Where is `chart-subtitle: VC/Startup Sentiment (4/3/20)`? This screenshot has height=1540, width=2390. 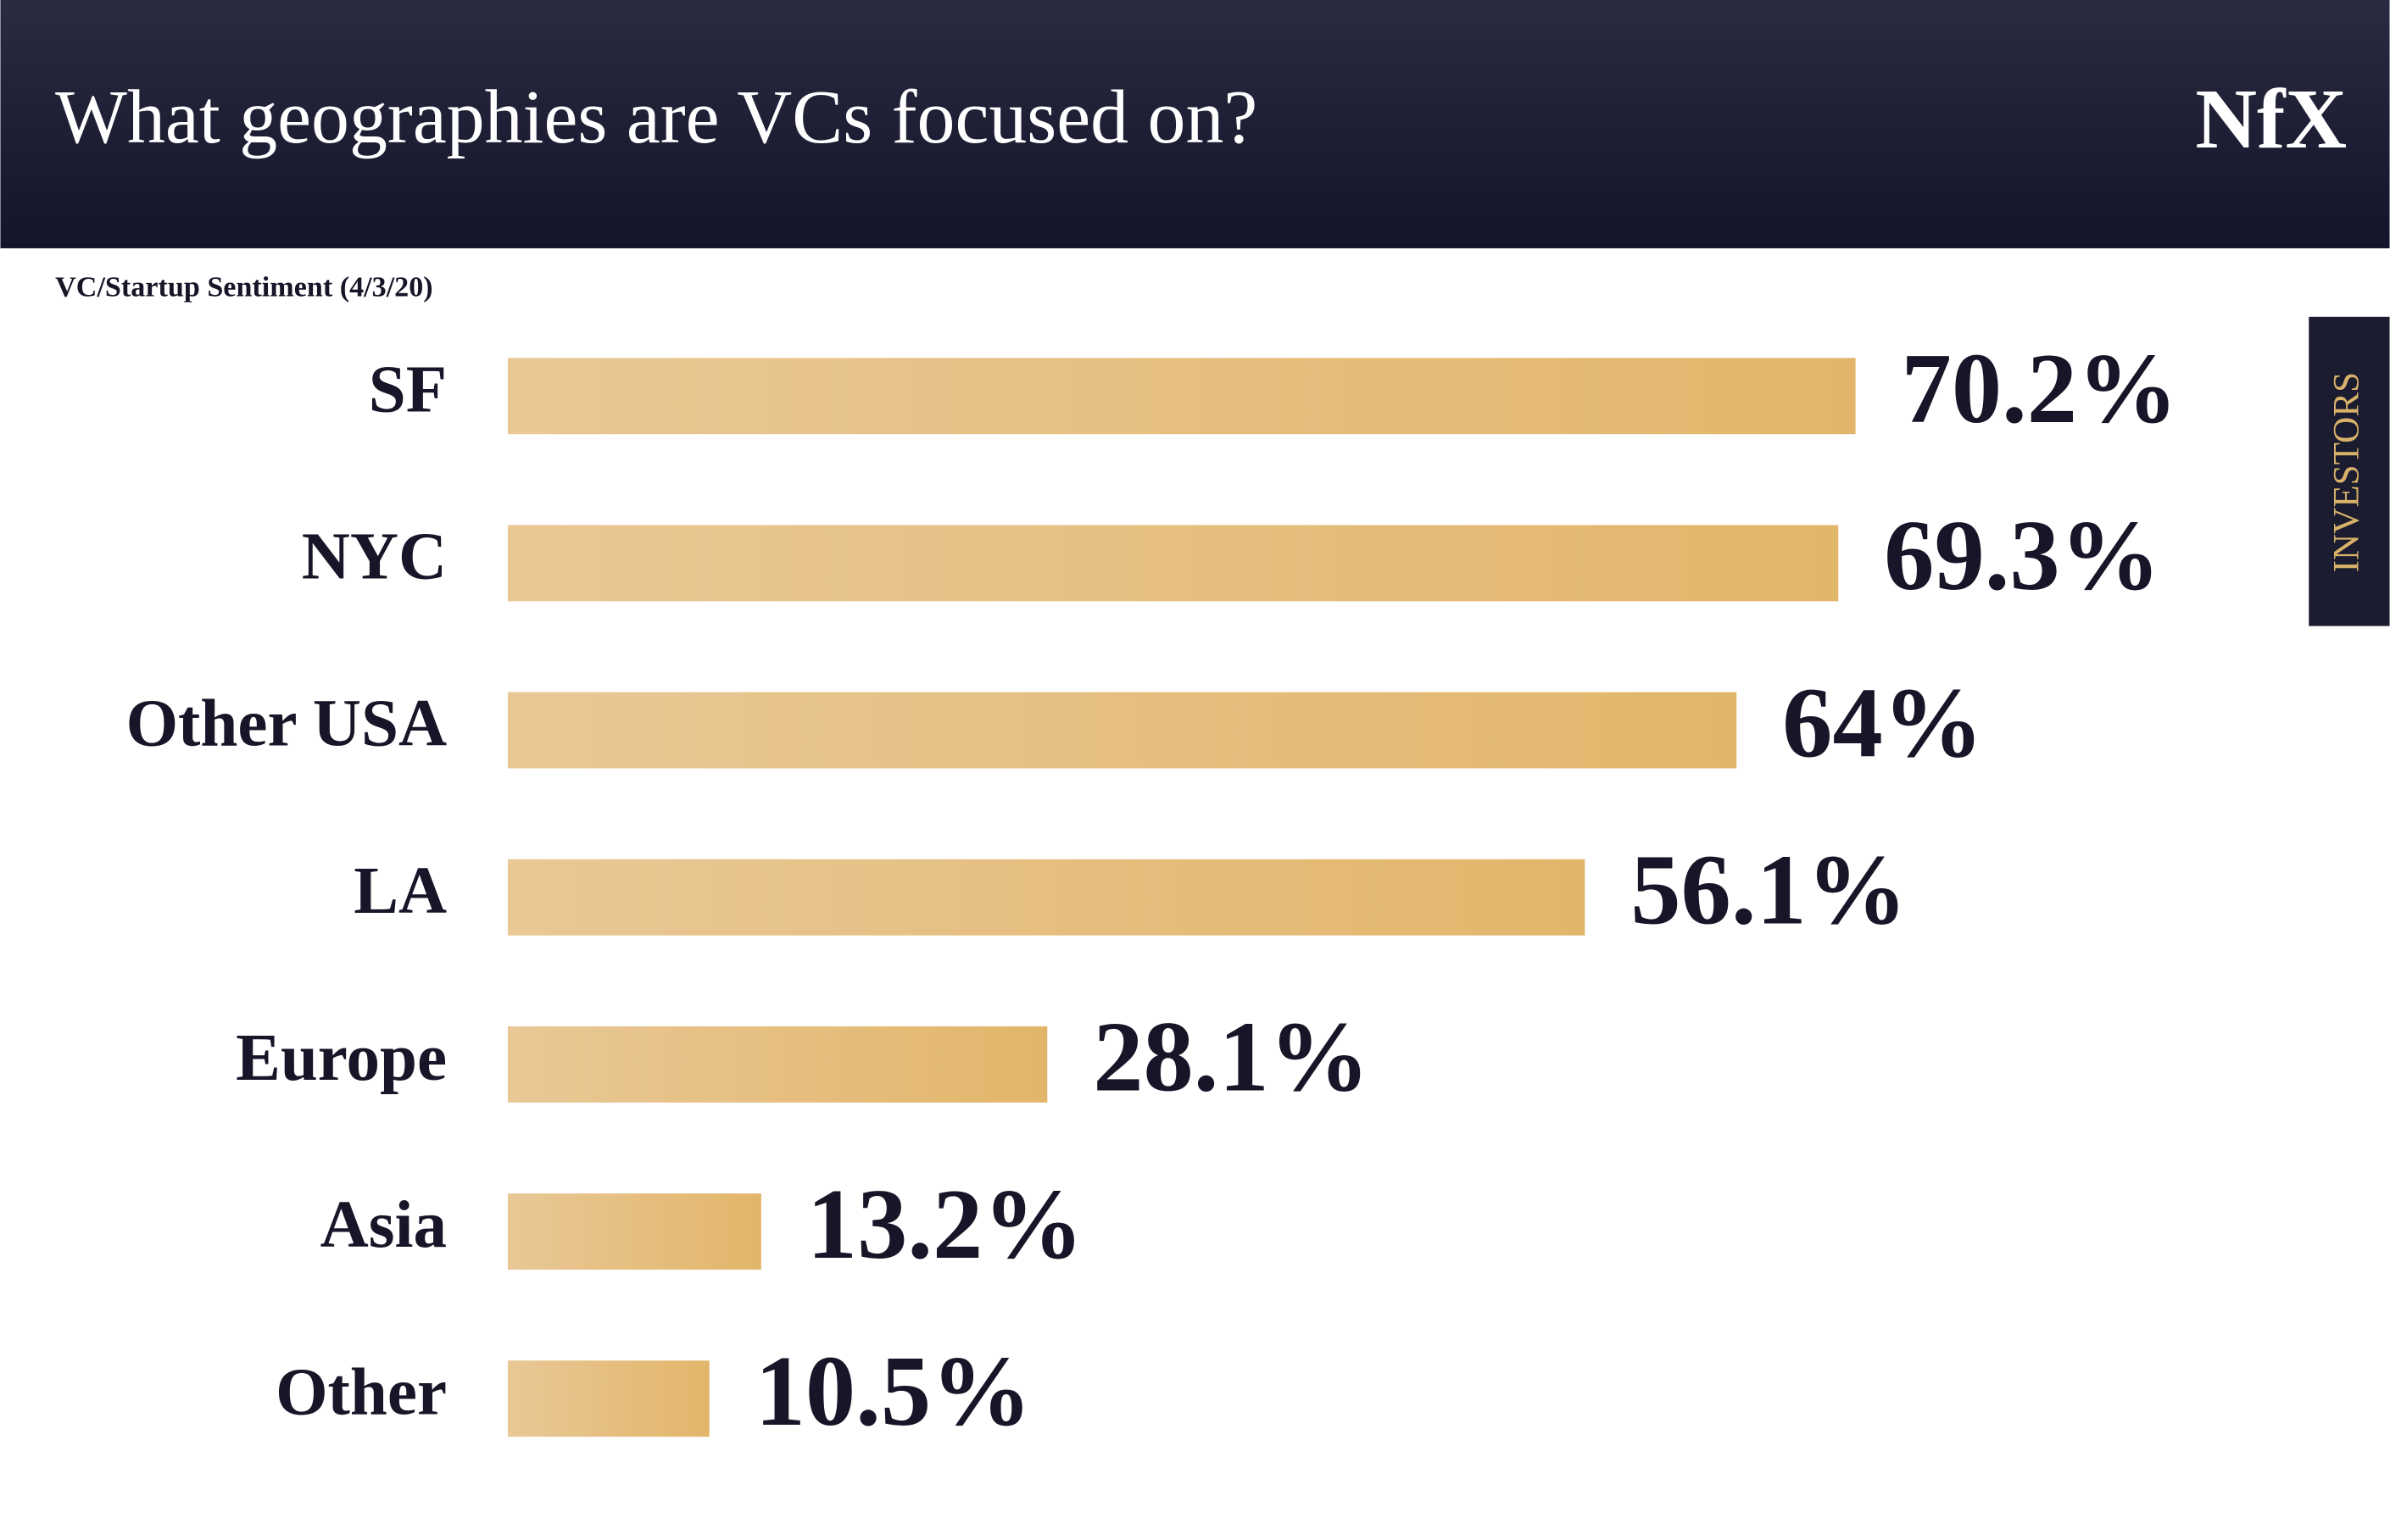 chart-subtitle: VC/Startup Sentiment (4/3/20) is located at coordinates (244, 287).